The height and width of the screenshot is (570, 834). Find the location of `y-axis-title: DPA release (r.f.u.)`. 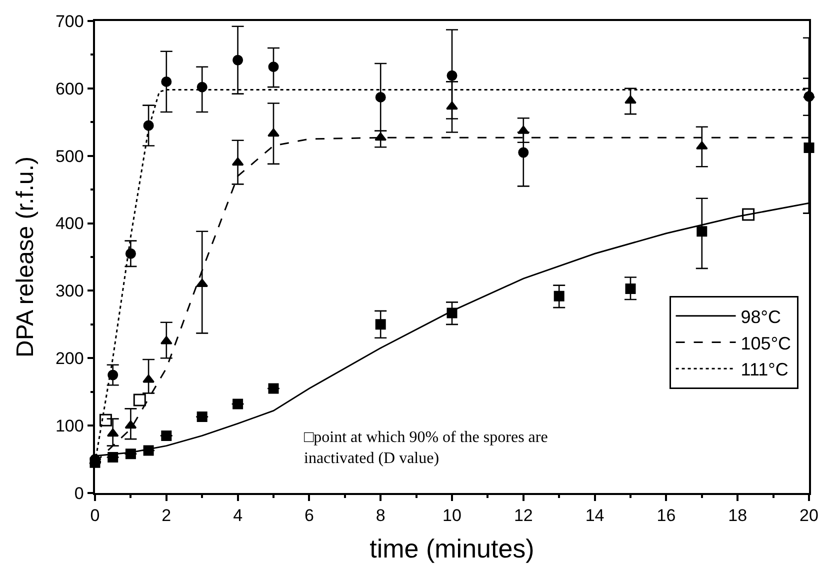

y-axis-title: DPA release (r.f.u.) is located at coordinates (26, 257).